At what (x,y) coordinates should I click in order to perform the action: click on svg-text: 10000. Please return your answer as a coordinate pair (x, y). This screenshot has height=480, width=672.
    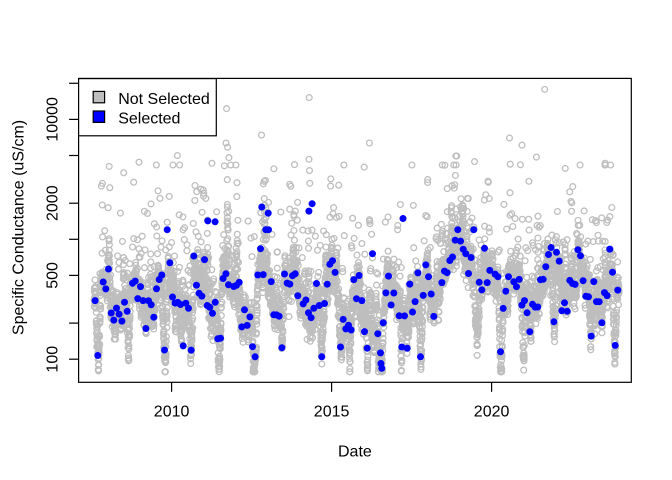
    Looking at the image, I should click on (52, 119).